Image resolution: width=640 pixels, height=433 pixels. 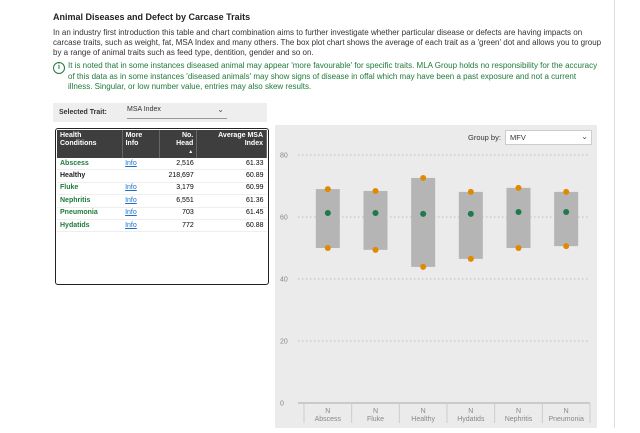 I want to click on cell: 703, so click(x=178, y=213).